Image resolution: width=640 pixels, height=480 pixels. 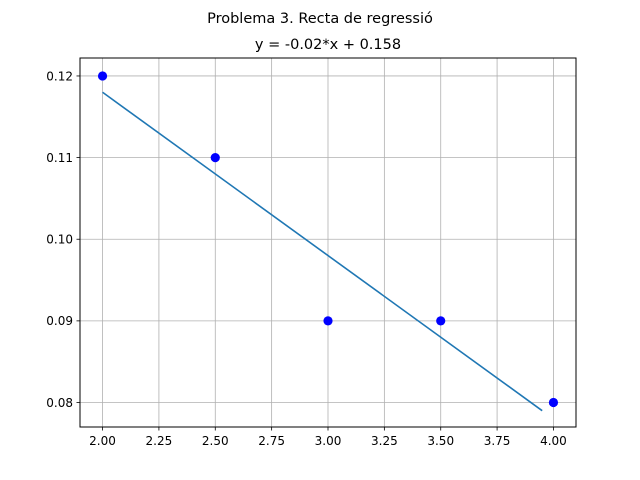 What do you see at coordinates (59, 321) in the screenshot?
I see `y-tick-label: 0.09` at bounding box center [59, 321].